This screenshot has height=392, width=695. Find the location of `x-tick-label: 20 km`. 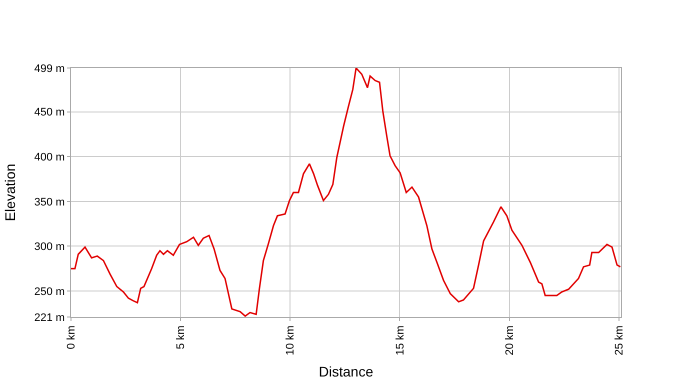

x-tick-label: 20 km is located at coordinates (510, 340).